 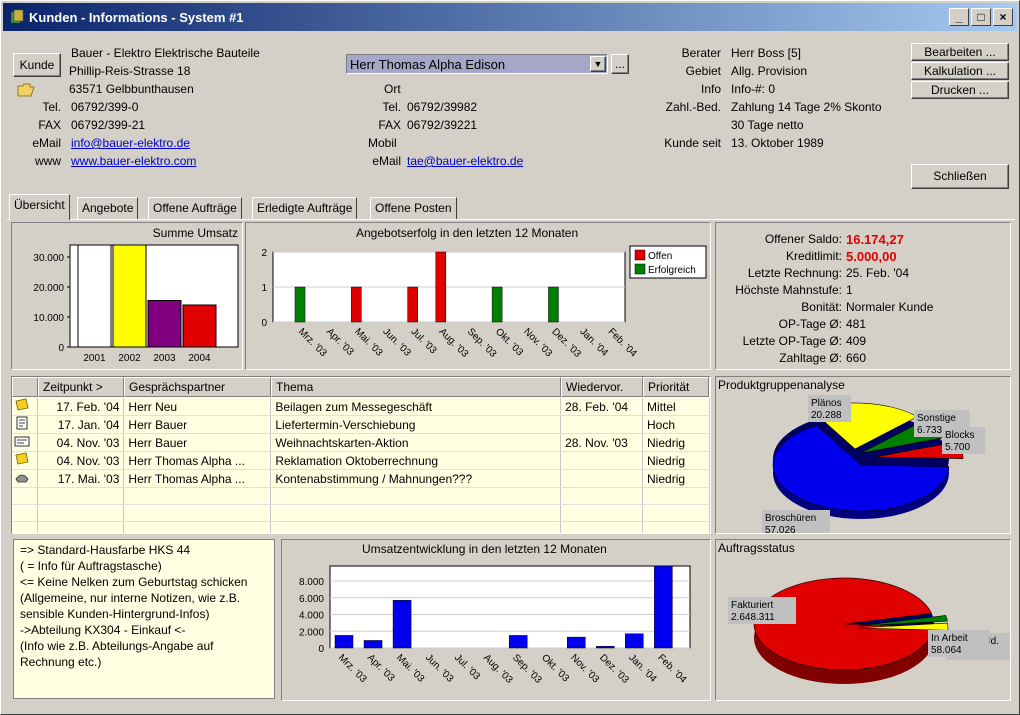 I want to click on chevron-down-icon: ▼, so click(x=598, y=64).